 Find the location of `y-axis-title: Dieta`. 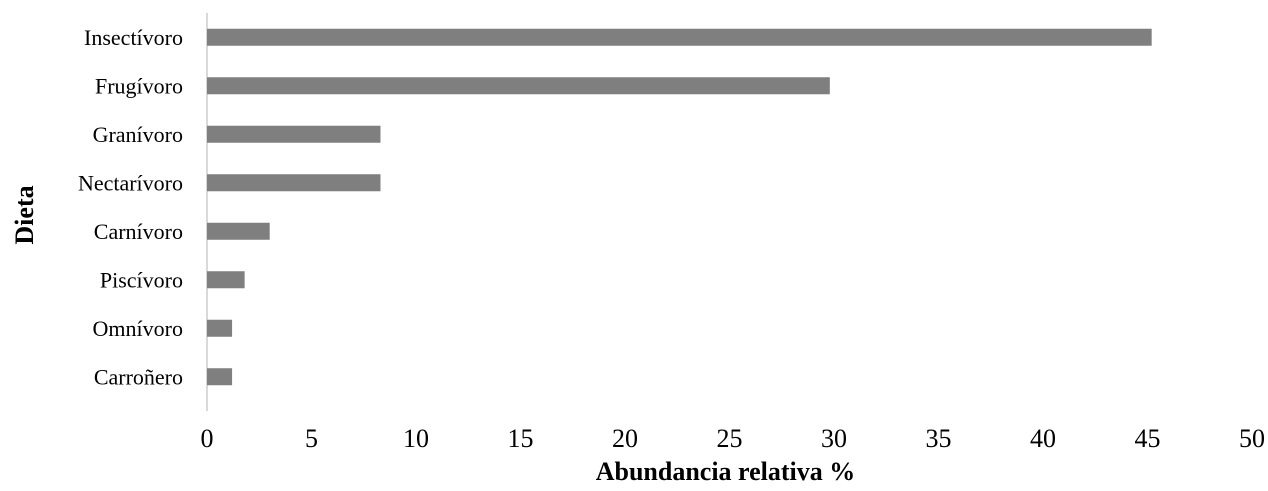

y-axis-title: Dieta is located at coordinates (24, 214).